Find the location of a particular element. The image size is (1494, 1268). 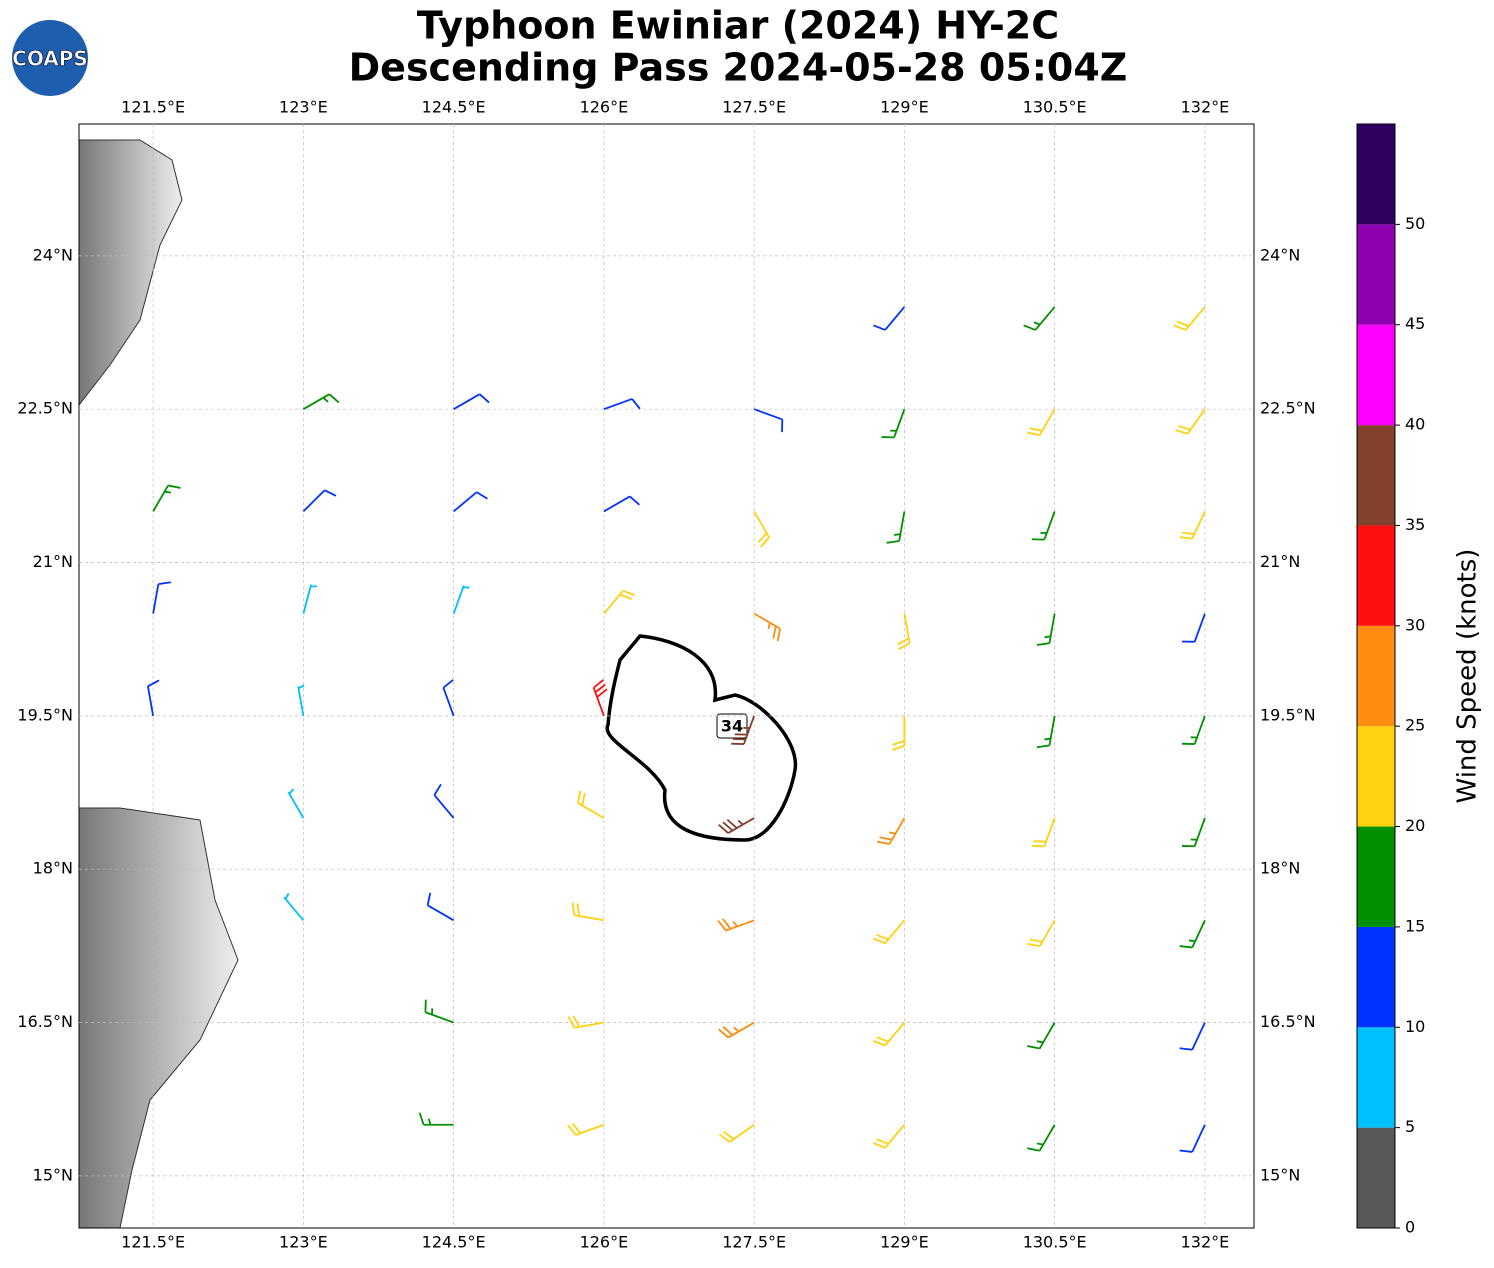

y-tick-label: 22.5°N is located at coordinates (1288, 408).